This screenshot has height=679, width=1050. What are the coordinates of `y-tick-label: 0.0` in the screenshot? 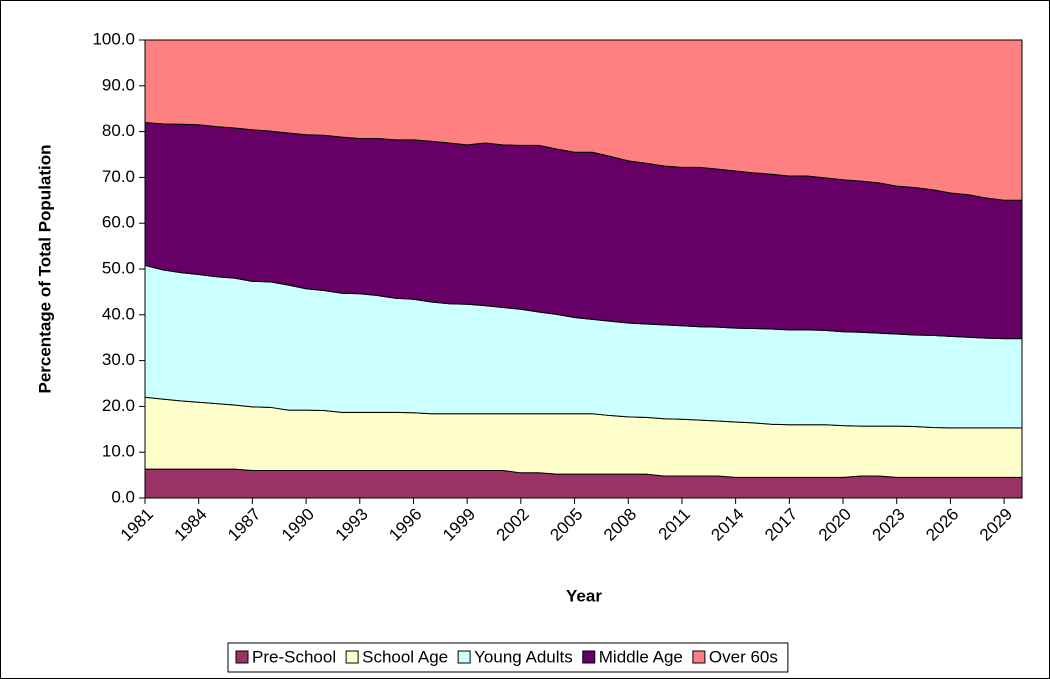 It's located at (123, 496).